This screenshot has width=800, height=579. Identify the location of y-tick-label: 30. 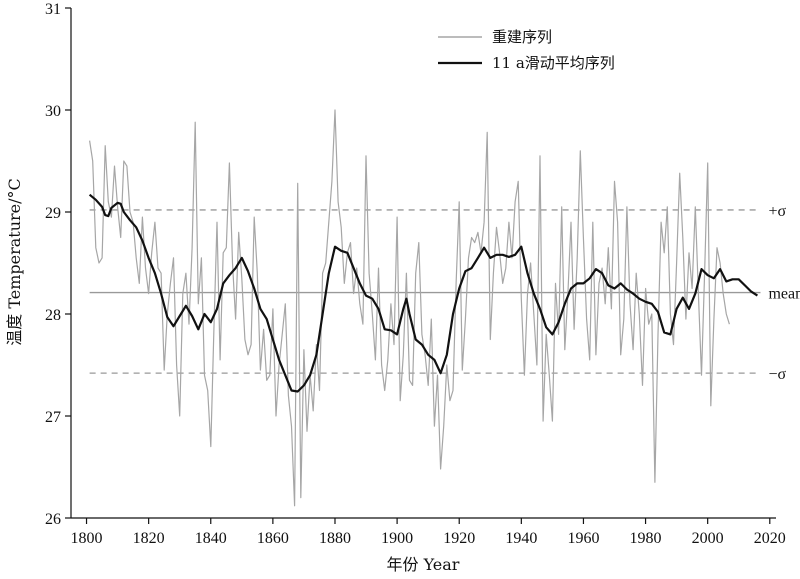
(53, 111).